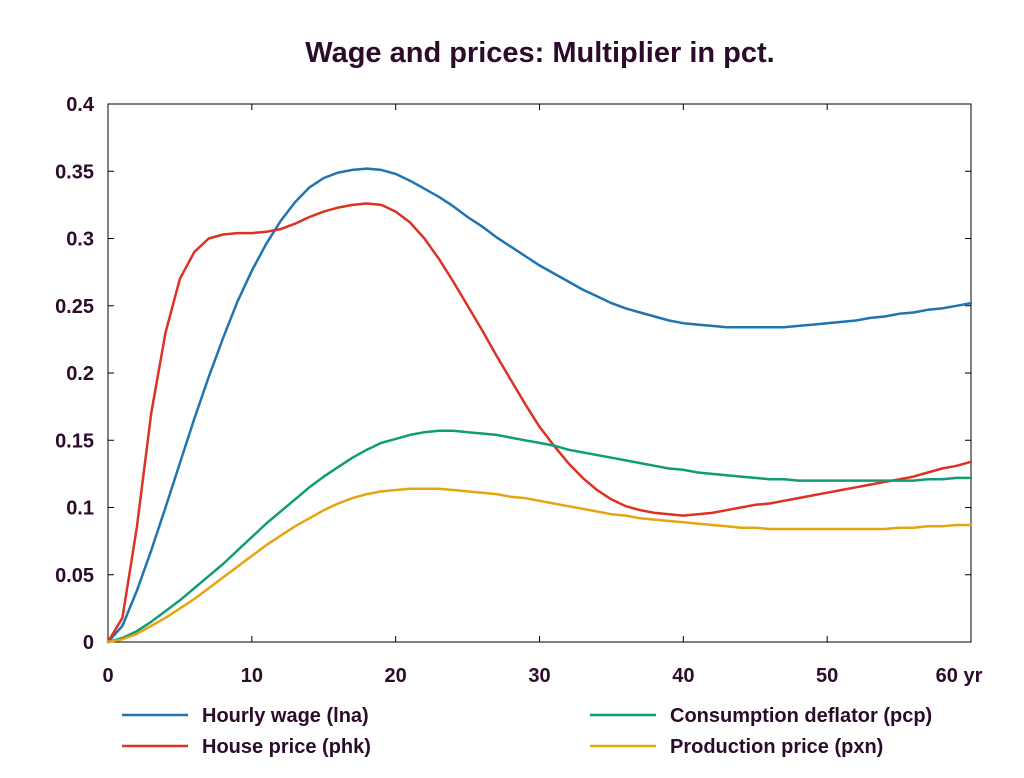 Image resolution: width=1024 pixels, height=778 pixels. I want to click on chart-title: Wage and prices: Multiplier in pct., so click(539, 53).